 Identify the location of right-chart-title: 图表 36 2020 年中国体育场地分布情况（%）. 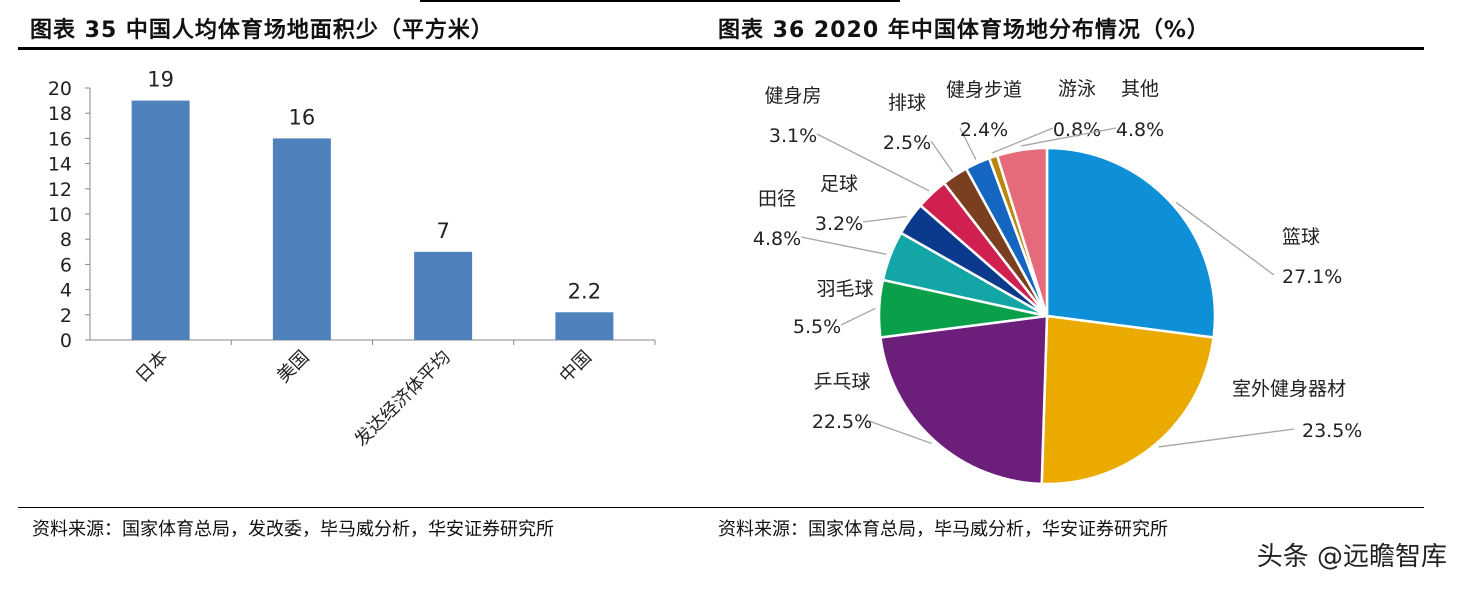
(964, 30).